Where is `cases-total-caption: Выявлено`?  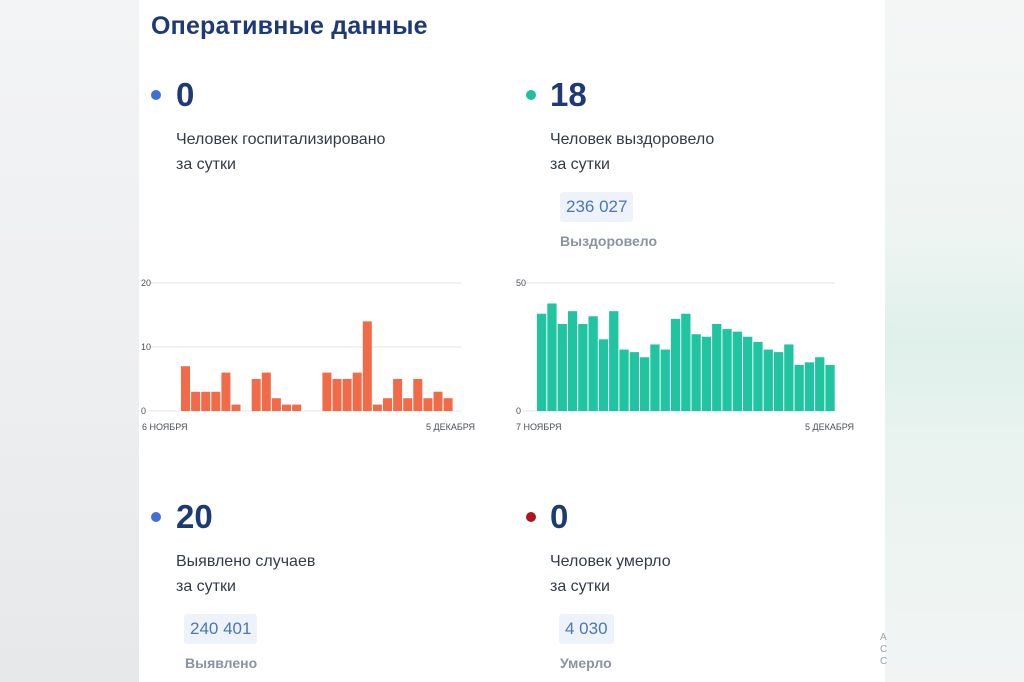 cases-total-caption: Выявлено is located at coordinates (221, 663).